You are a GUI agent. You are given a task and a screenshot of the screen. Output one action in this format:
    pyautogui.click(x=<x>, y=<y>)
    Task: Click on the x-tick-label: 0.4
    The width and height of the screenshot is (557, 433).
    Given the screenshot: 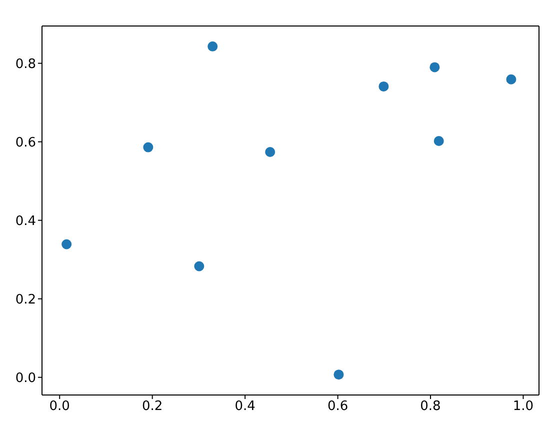 What is the action you would take?
    pyautogui.click(x=245, y=406)
    